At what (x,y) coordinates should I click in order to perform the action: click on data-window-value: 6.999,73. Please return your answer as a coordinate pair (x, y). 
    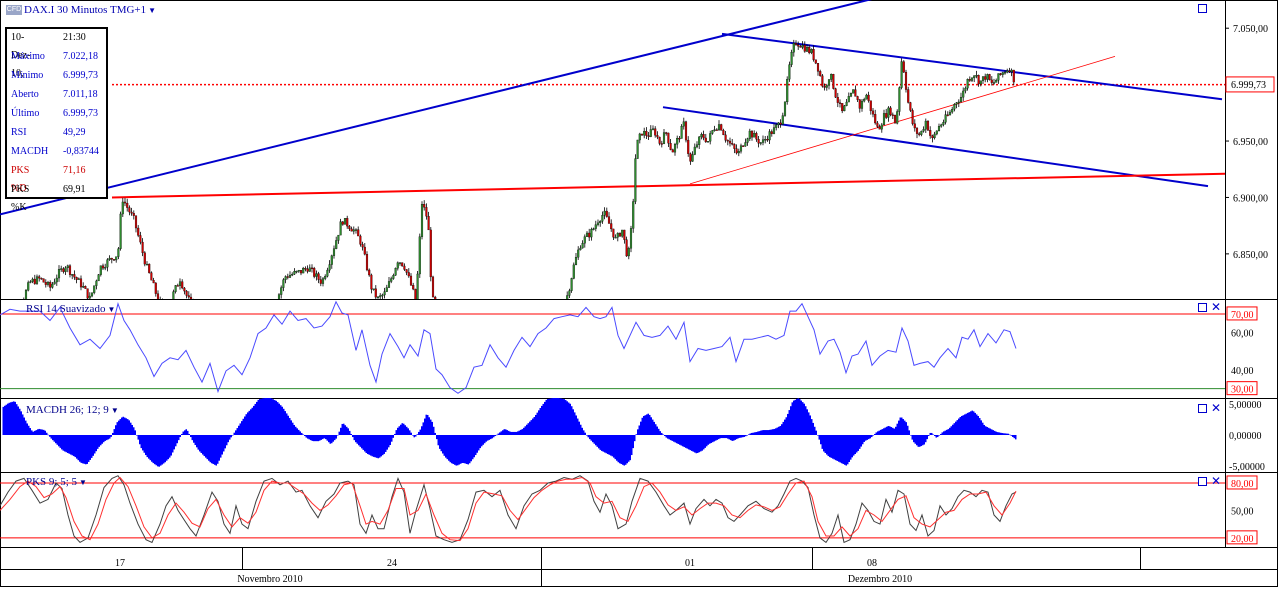
    Looking at the image, I should click on (80, 113).